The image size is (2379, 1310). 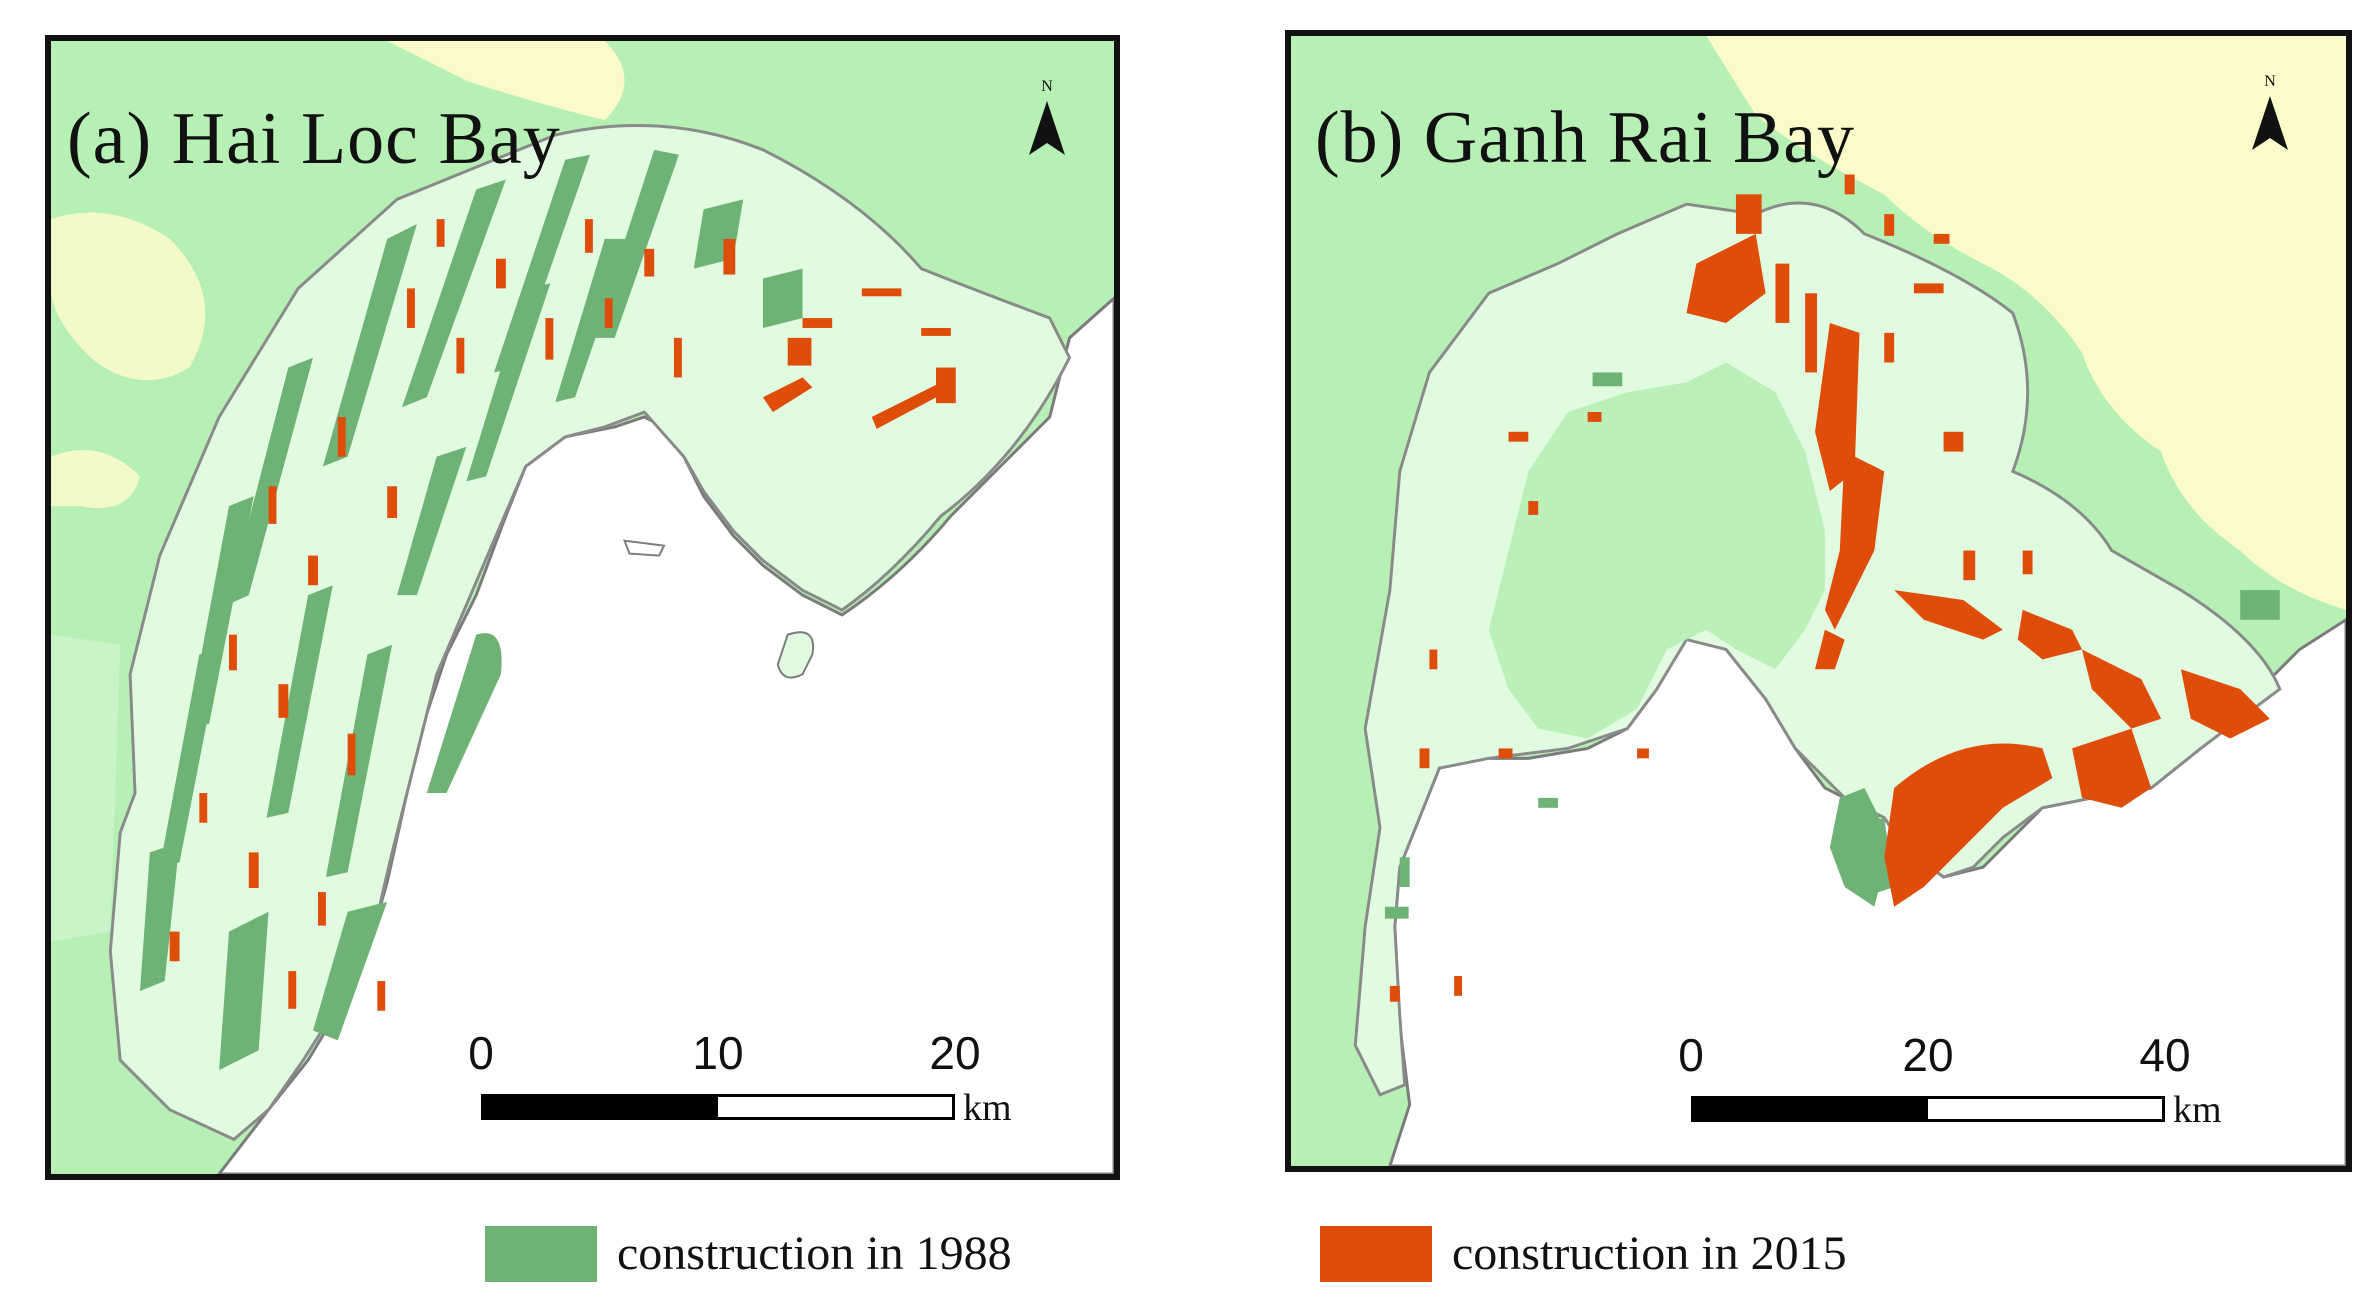 I want to click on scale-bar: 0 10 20 km, so click(x=731, y=1096).